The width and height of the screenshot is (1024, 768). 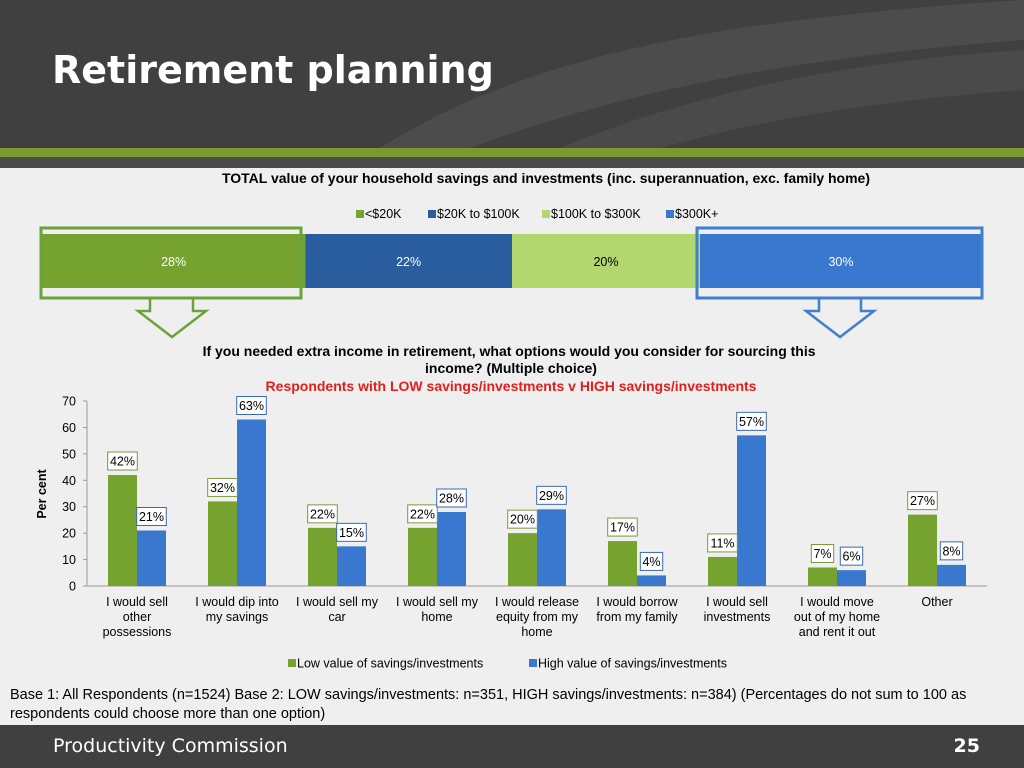 I want to click on data-label: 32%, so click(x=222, y=488).